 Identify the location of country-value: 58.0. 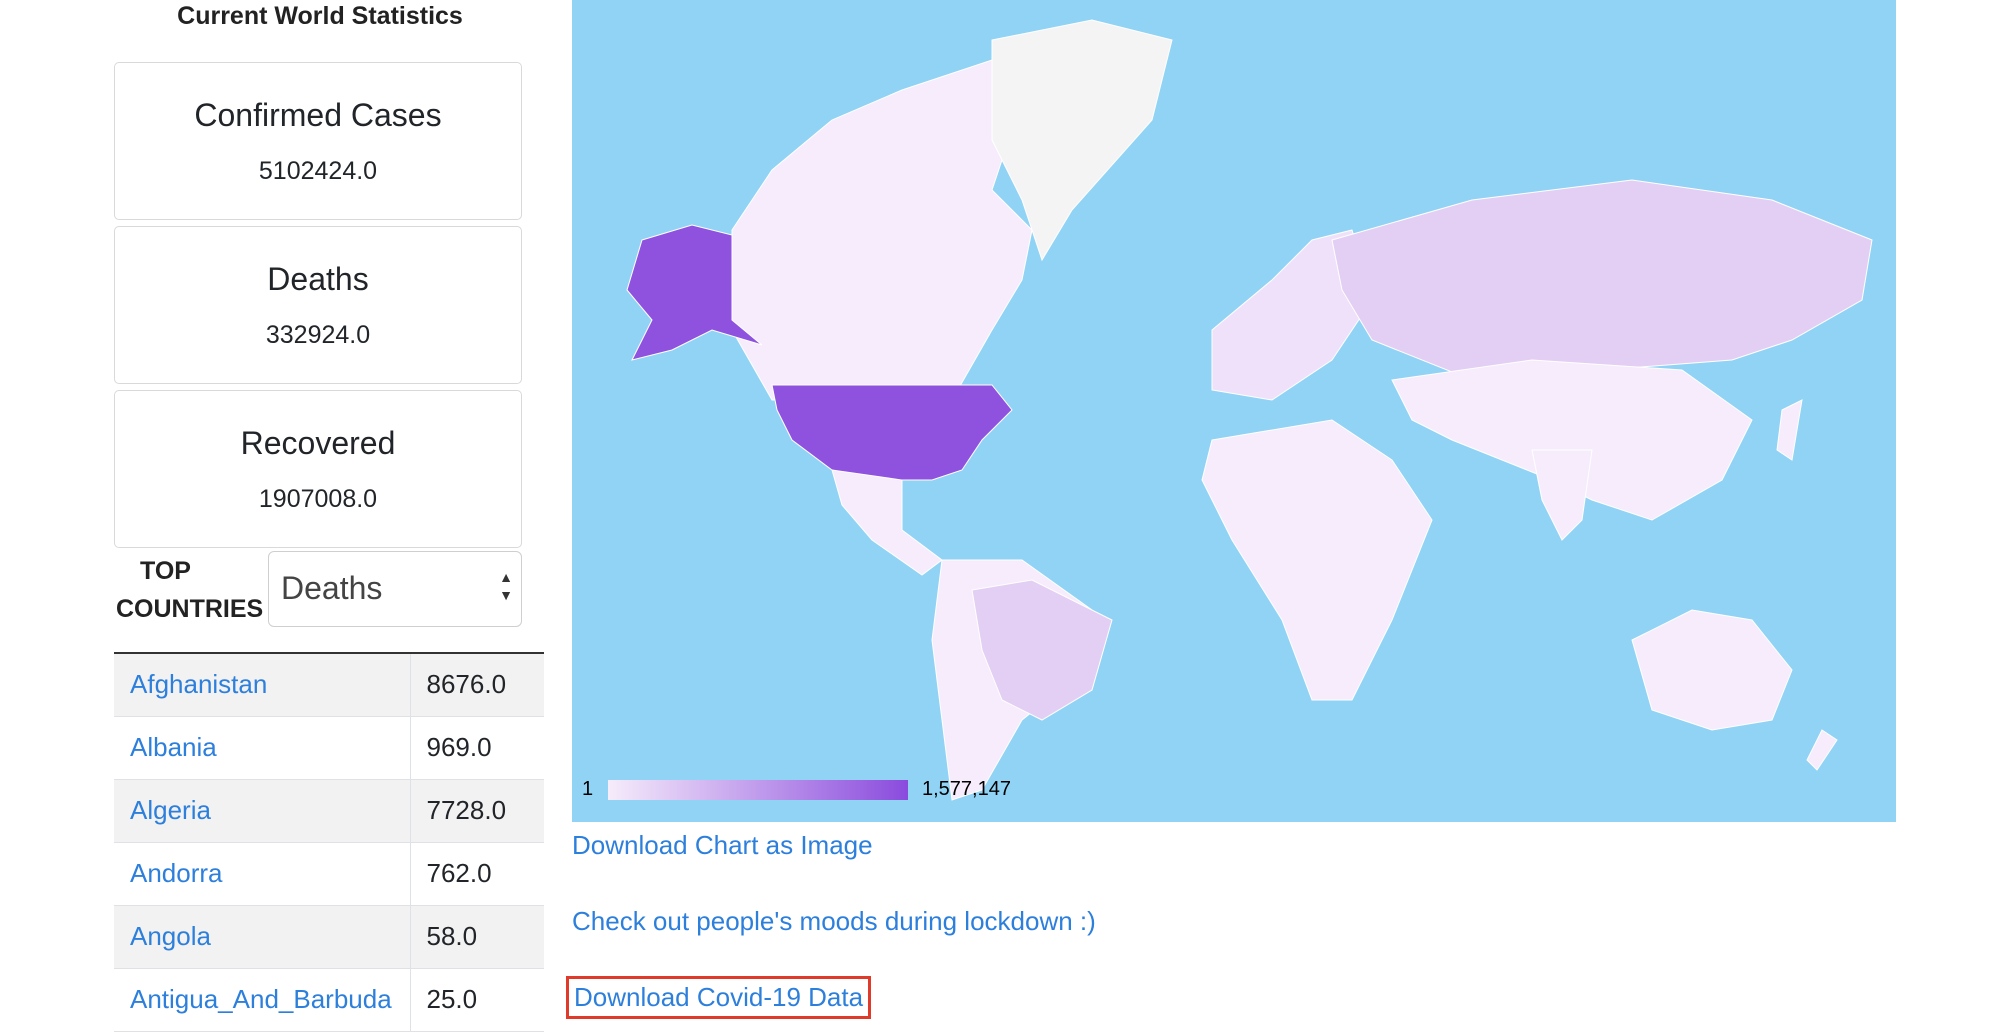
(476, 937).